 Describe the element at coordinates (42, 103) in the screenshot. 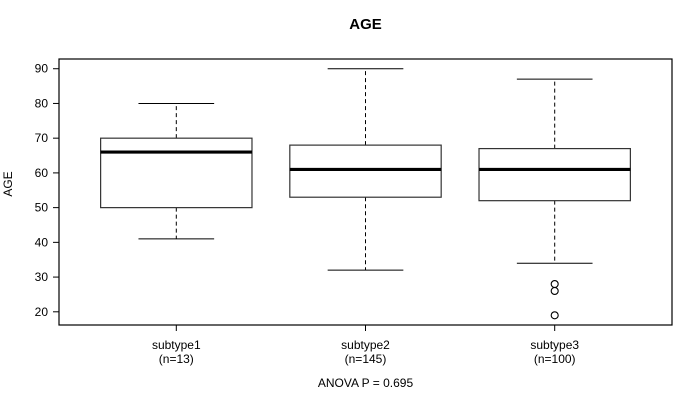

I see `y-tick-label: 80` at that location.